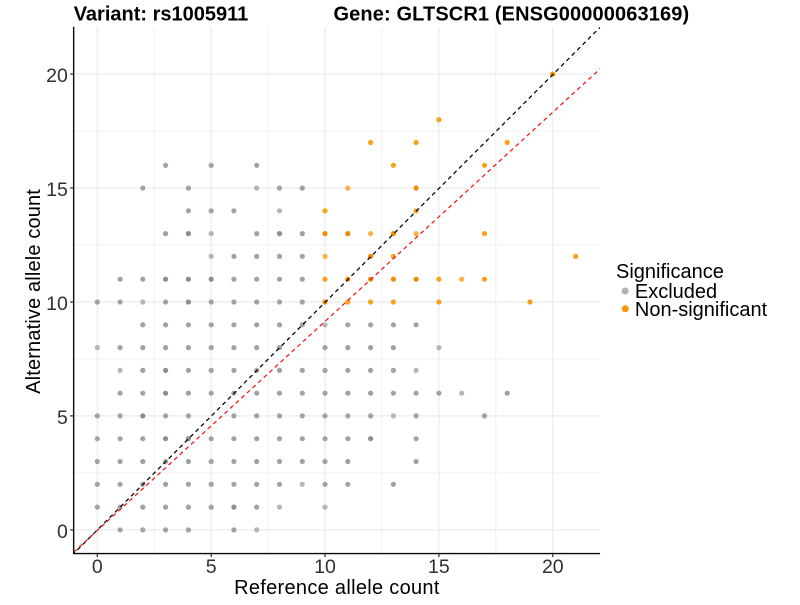 The image size is (800, 605). What do you see at coordinates (701, 310) in the screenshot?
I see `svg-text: Non-significant` at bounding box center [701, 310].